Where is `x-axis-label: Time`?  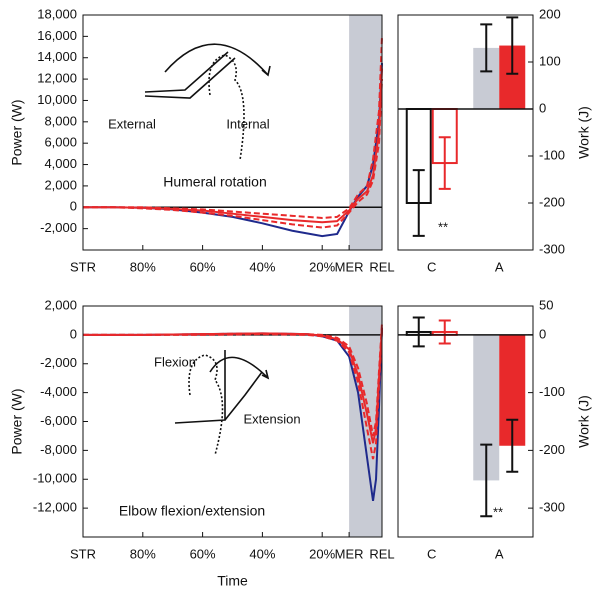
x-axis-label: Time is located at coordinates (232, 581).